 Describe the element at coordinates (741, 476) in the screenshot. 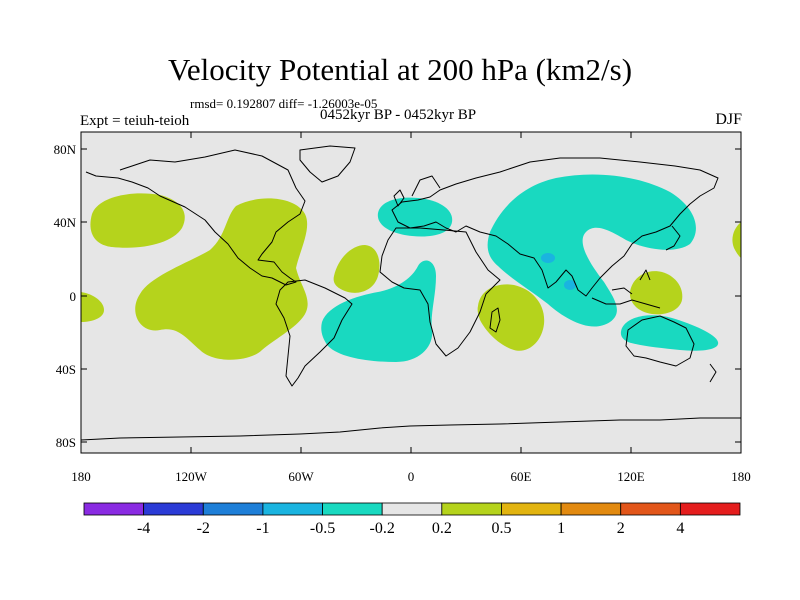

I see `lon-tick-180e: 180` at that location.